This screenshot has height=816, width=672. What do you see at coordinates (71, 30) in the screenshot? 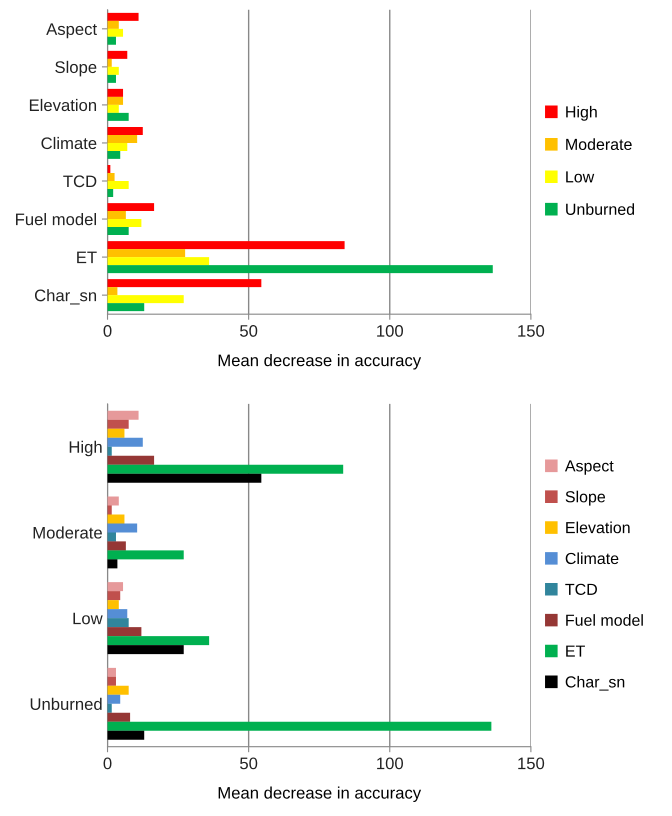
I see `y-tick-label: Aspect` at bounding box center [71, 30].